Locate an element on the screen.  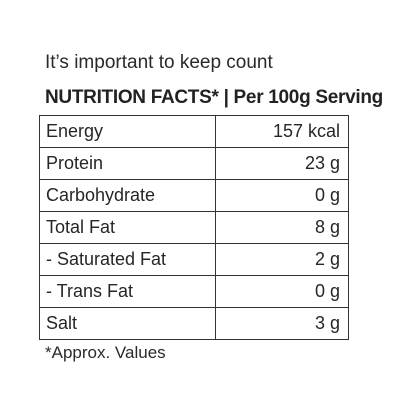
table-row-carbohydrate: Carbohydrate 0 g is located at coordinates (194, 196).